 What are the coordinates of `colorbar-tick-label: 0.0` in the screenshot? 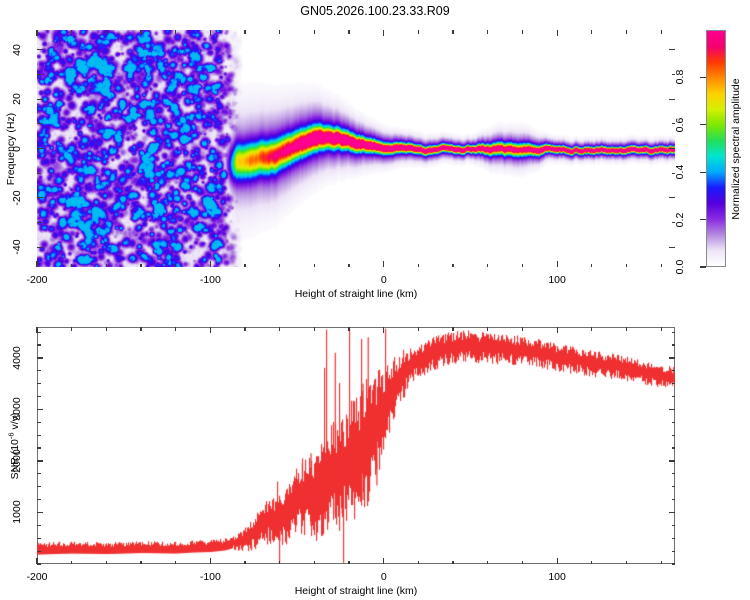 It's located at (680, 267).